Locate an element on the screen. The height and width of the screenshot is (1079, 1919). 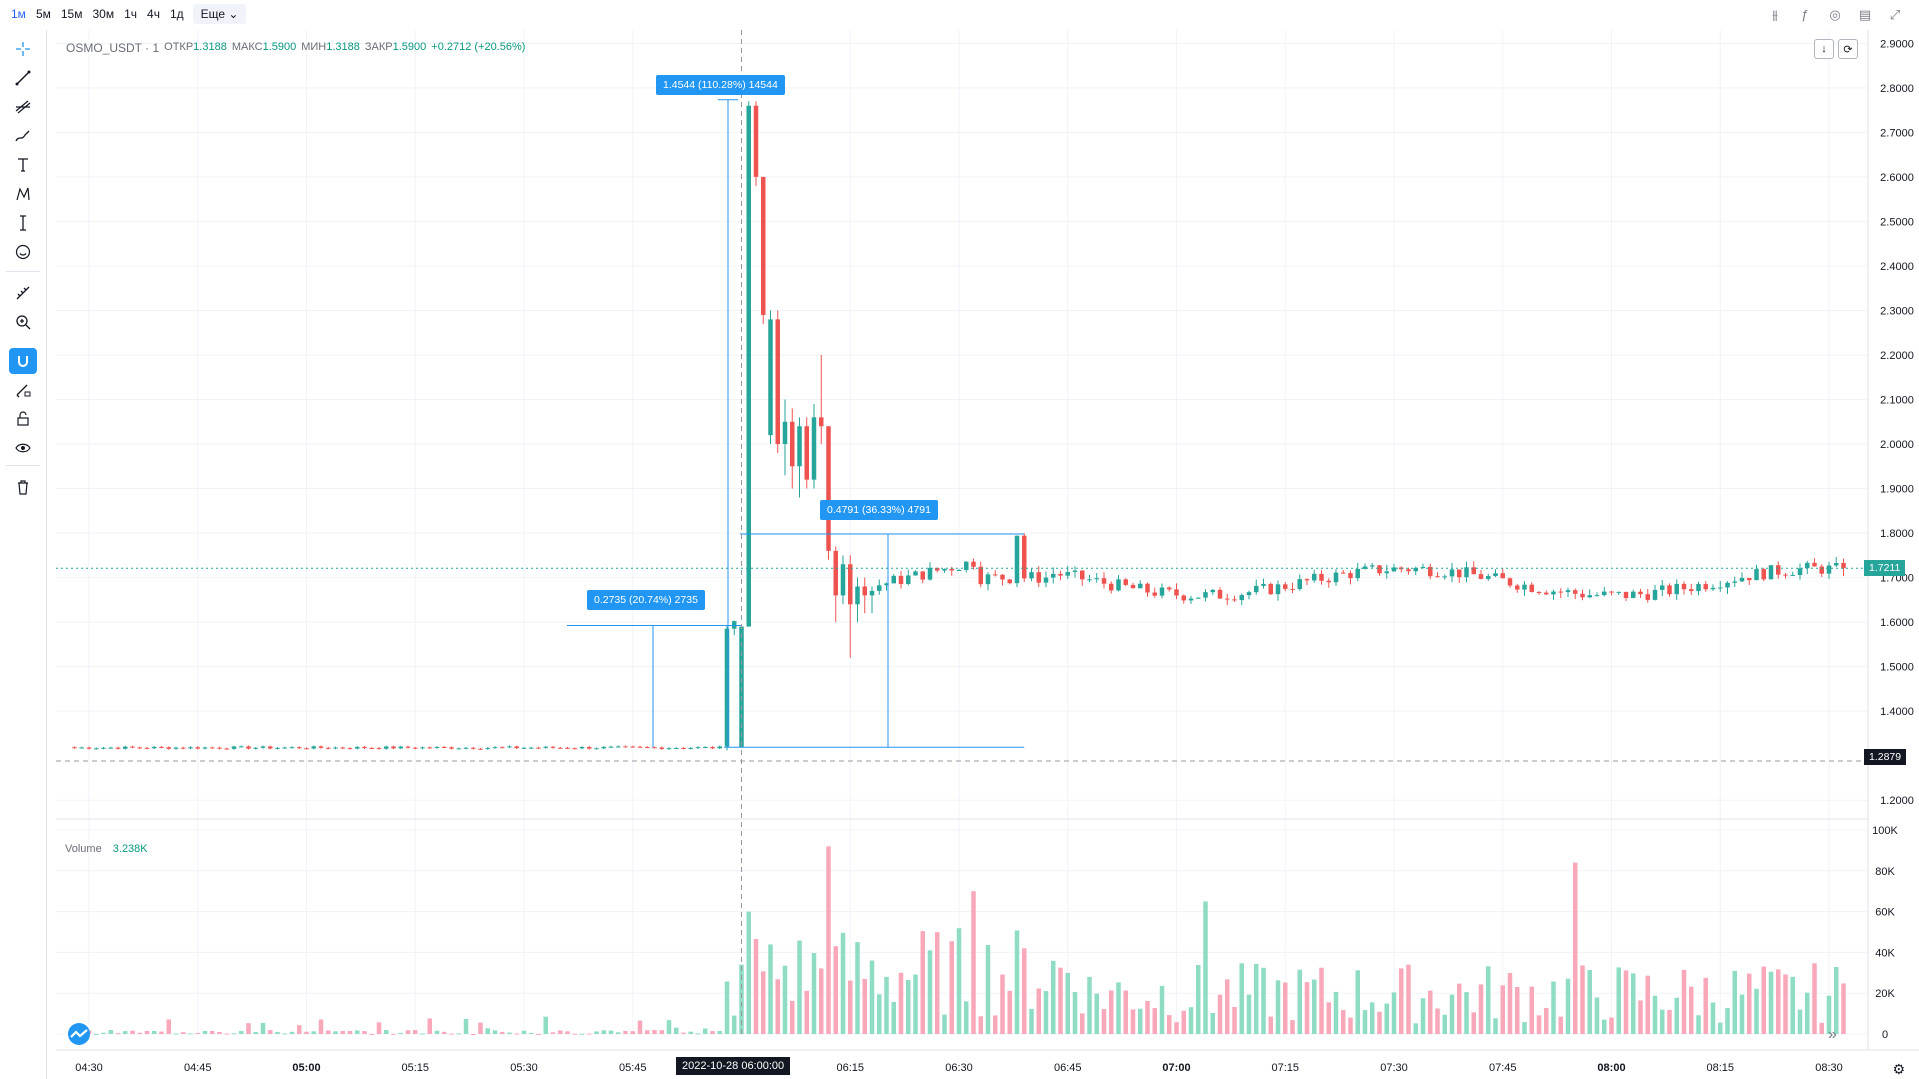
tradingview-logo-icon is located at coordinates (79, 1034).